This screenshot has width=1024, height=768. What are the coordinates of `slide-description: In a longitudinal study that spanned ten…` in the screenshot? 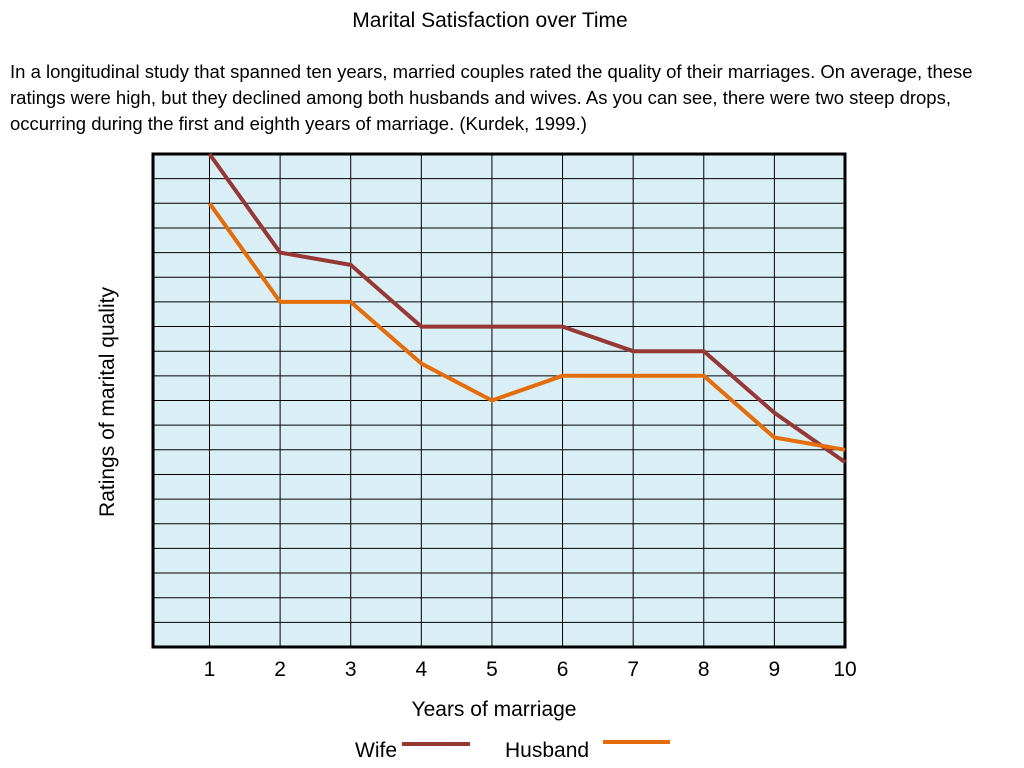 It's located at (491, 97).